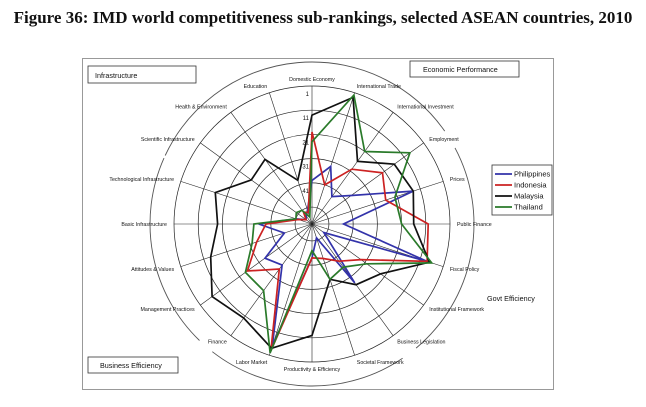 Image resolution: width=646 pixels, height=407 pixels. I want to click on ring-tick-label: 41, so click(305, 192).